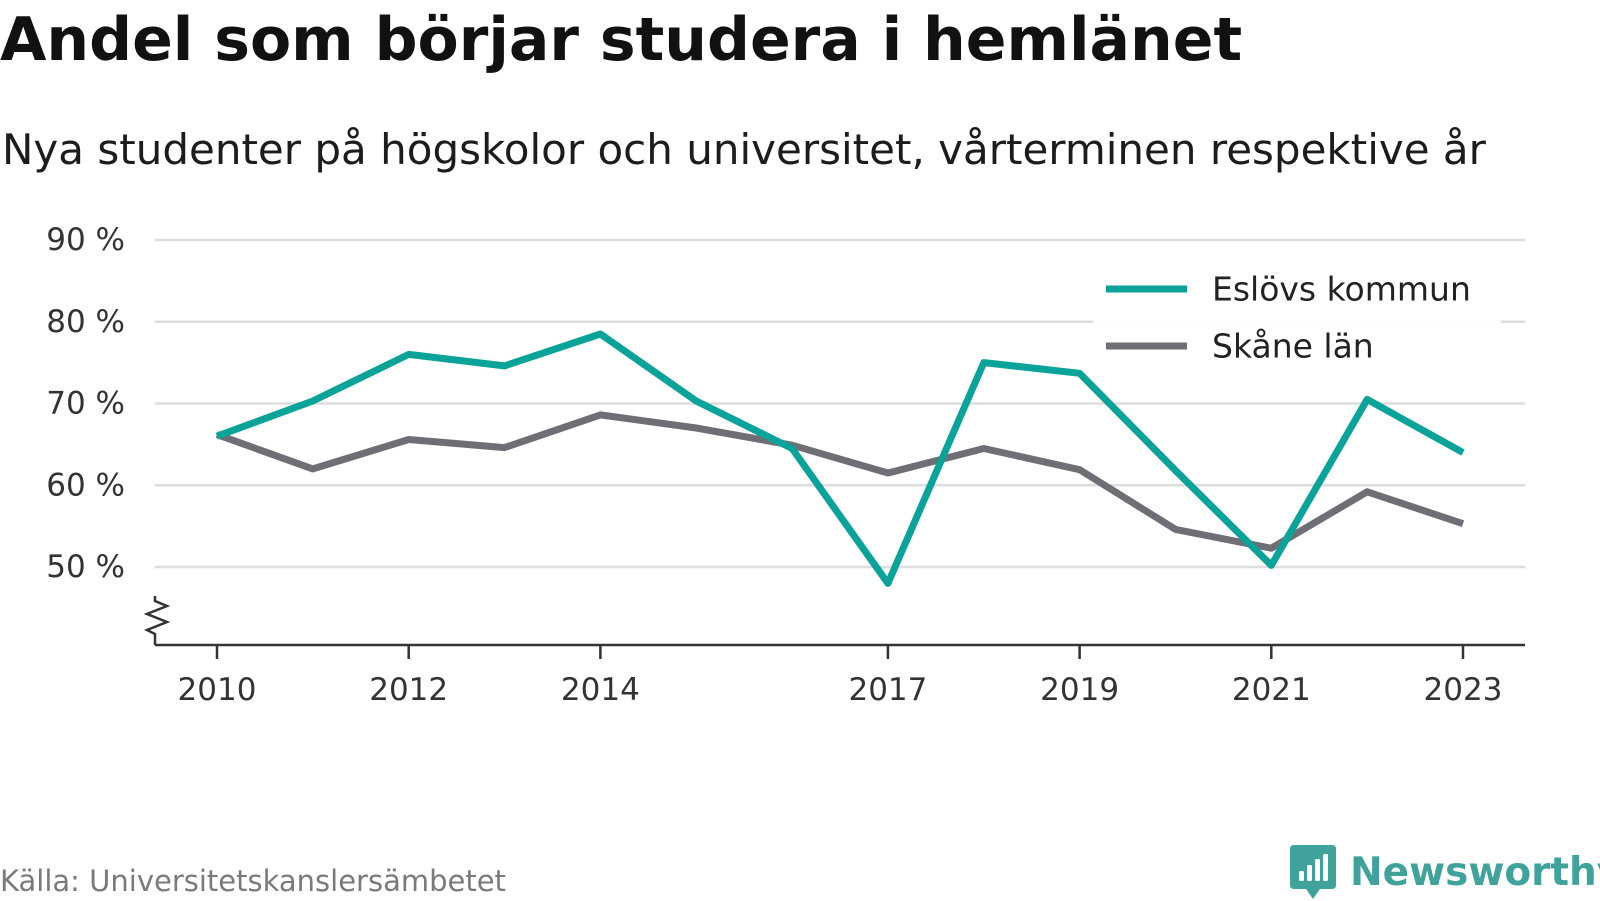 This screenshot has height=901, width=1600. I want to click on x-tick-label: 2017, so click(887, 690).